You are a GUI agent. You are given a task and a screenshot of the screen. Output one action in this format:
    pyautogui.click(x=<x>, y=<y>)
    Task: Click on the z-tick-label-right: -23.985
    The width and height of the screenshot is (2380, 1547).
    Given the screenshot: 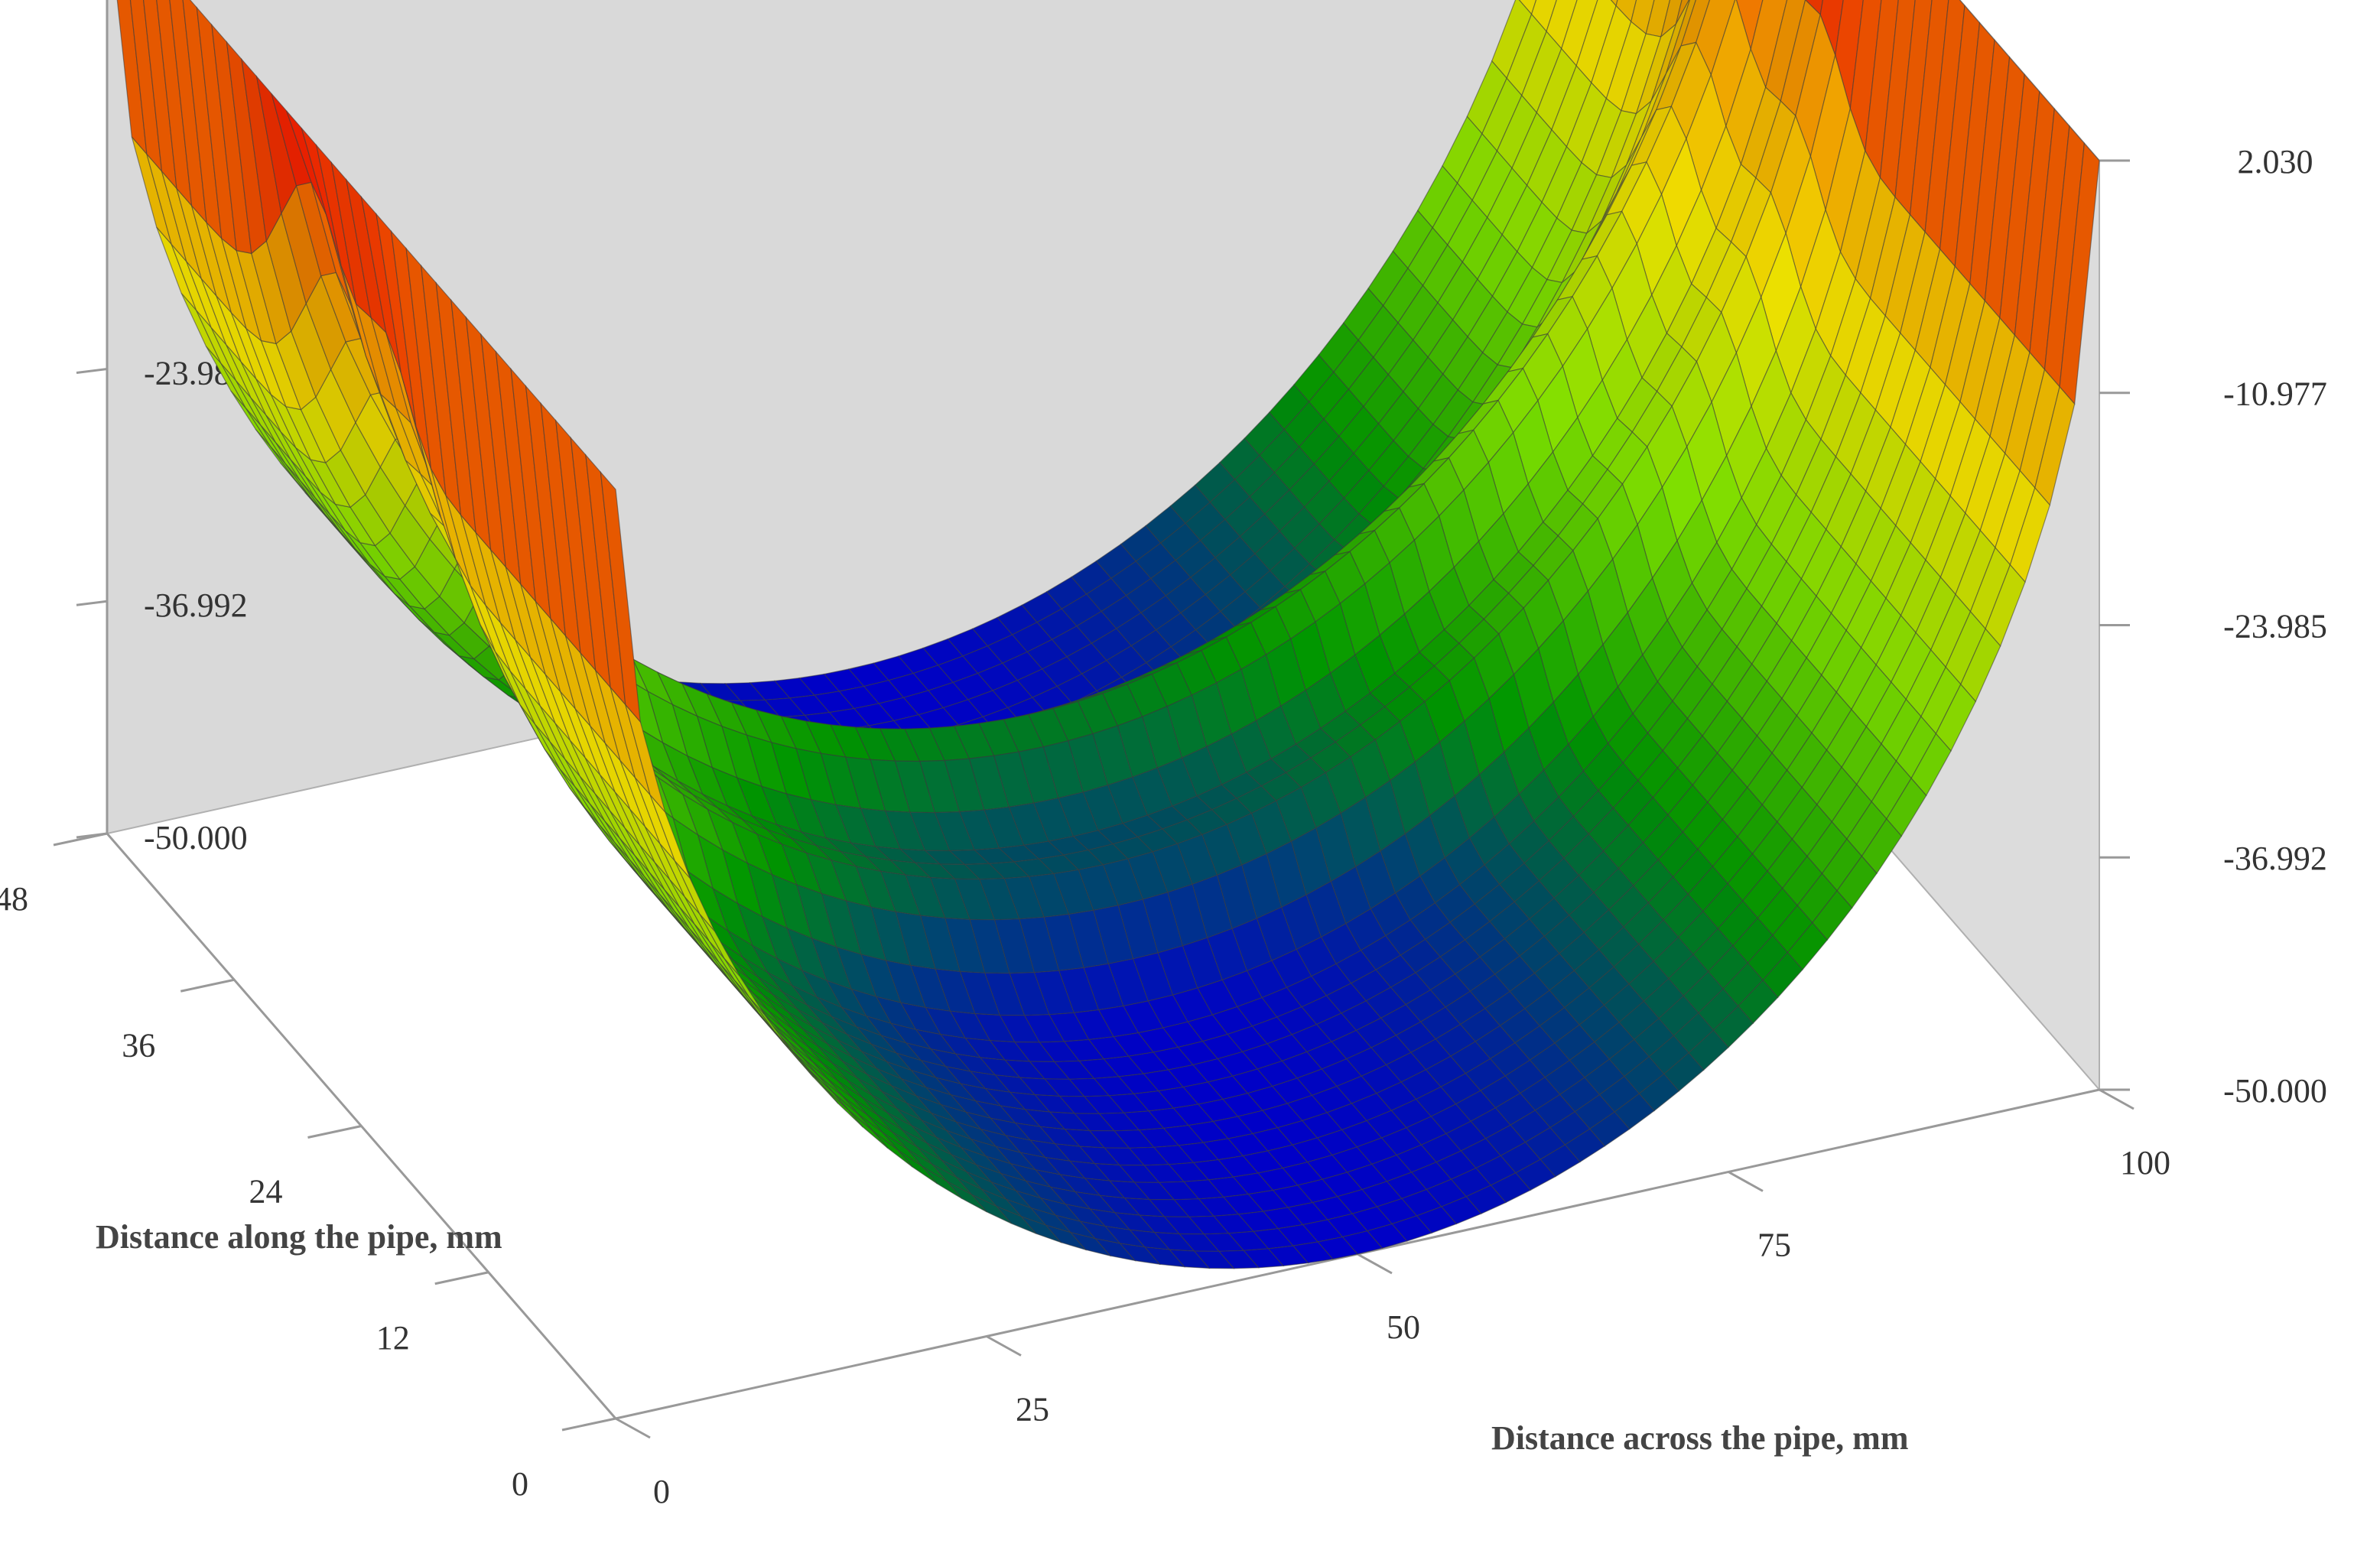 What is the action you would take?
    pyautogui.click(x=2275, y=626)
    